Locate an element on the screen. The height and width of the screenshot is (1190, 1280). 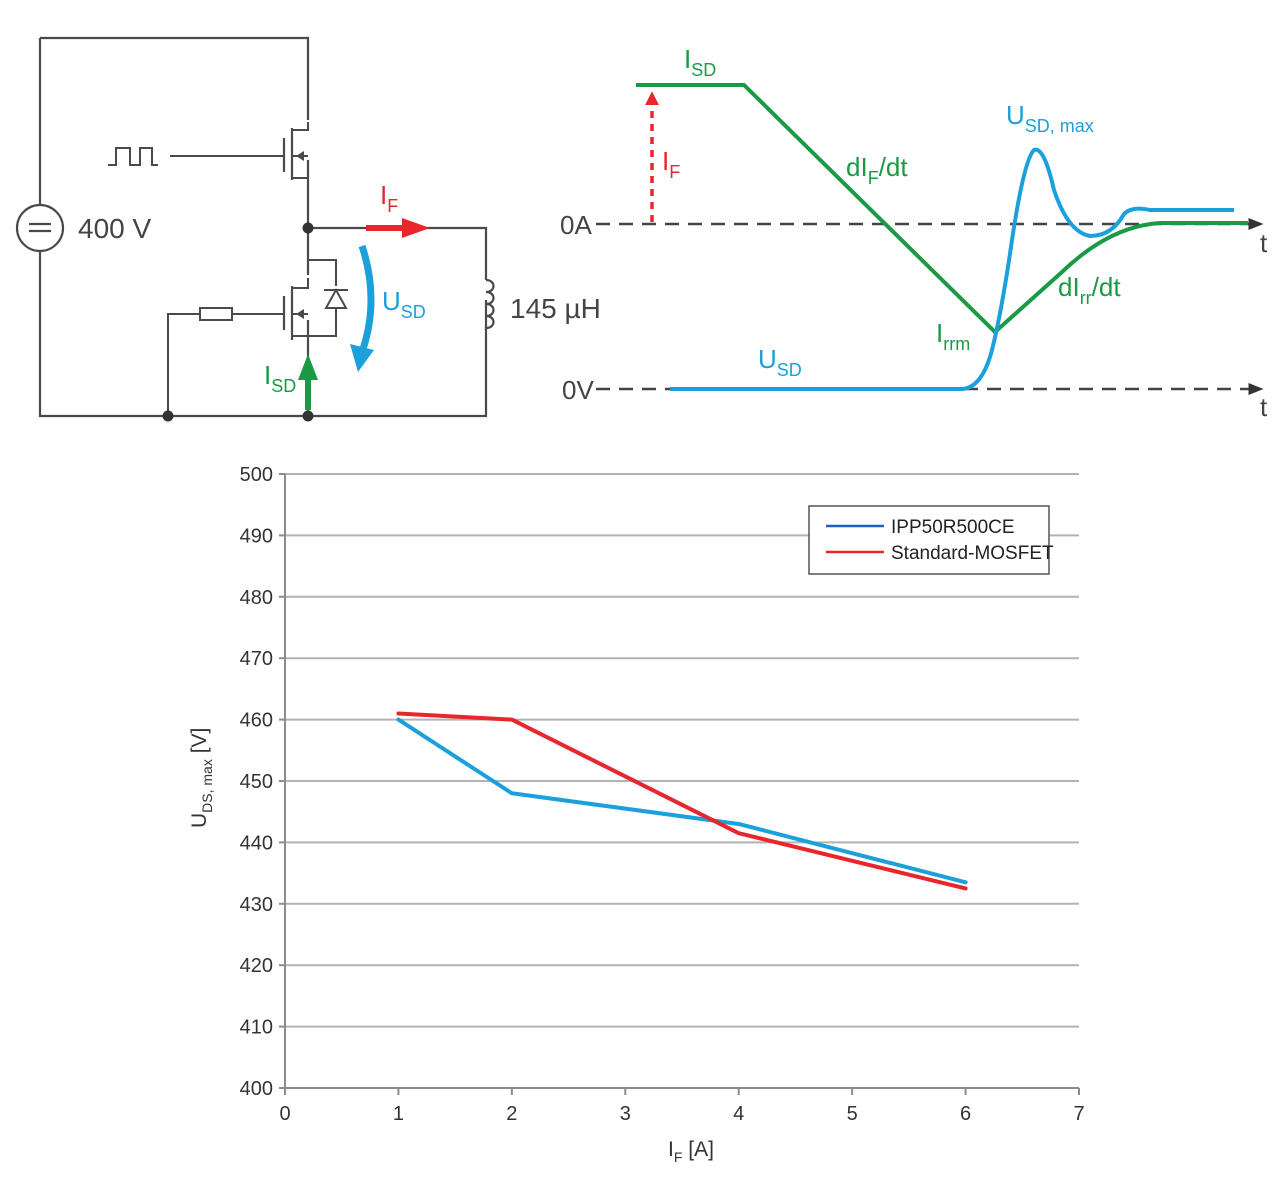
low-side-gate-wire is located at coordinates (225, 364).